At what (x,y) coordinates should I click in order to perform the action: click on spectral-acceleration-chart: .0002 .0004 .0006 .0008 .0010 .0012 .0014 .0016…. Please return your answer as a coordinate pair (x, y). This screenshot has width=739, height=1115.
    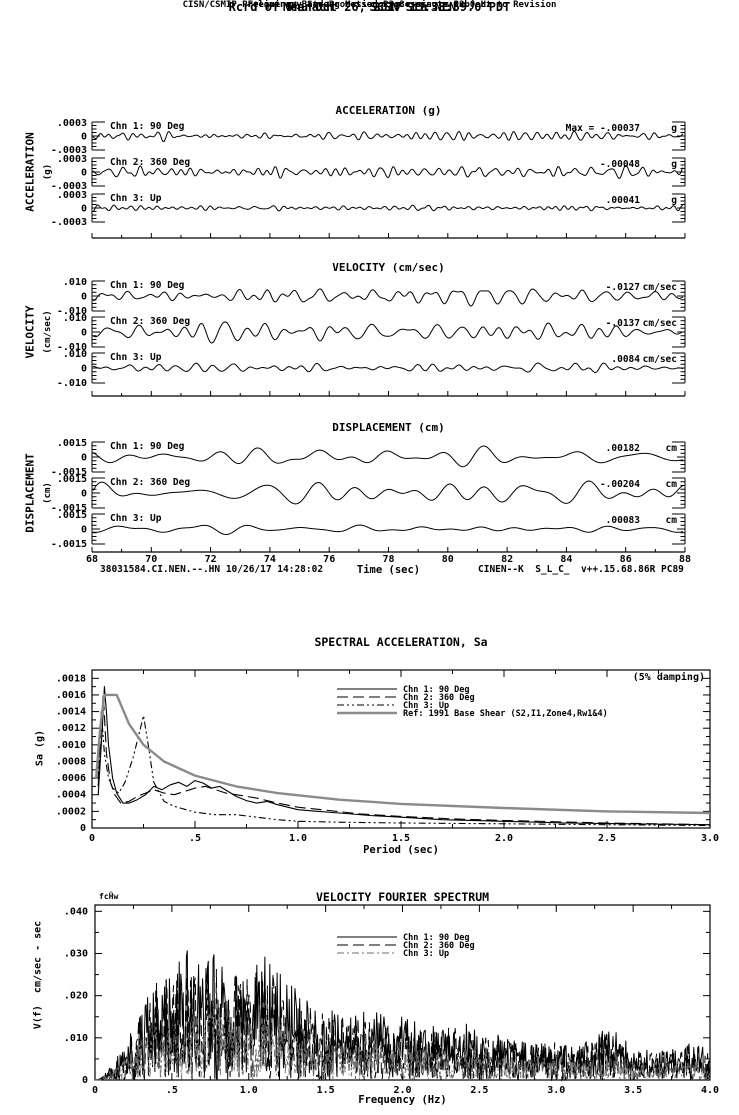
    Looking at the image, I should click on (387, 756).